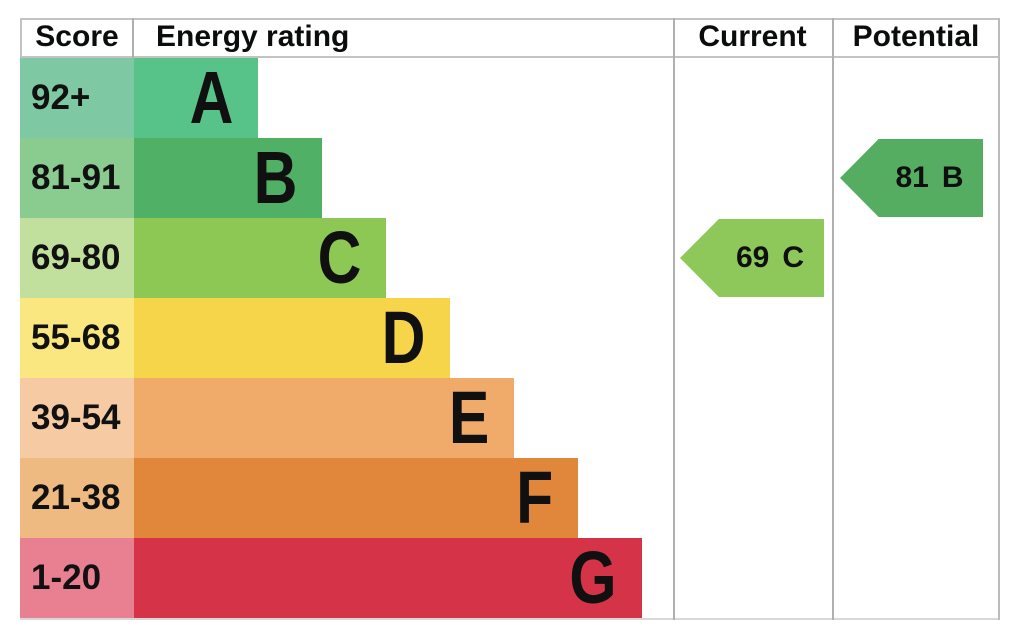  I want to click on score-range-label-b: 81-91, so click(77, 178).